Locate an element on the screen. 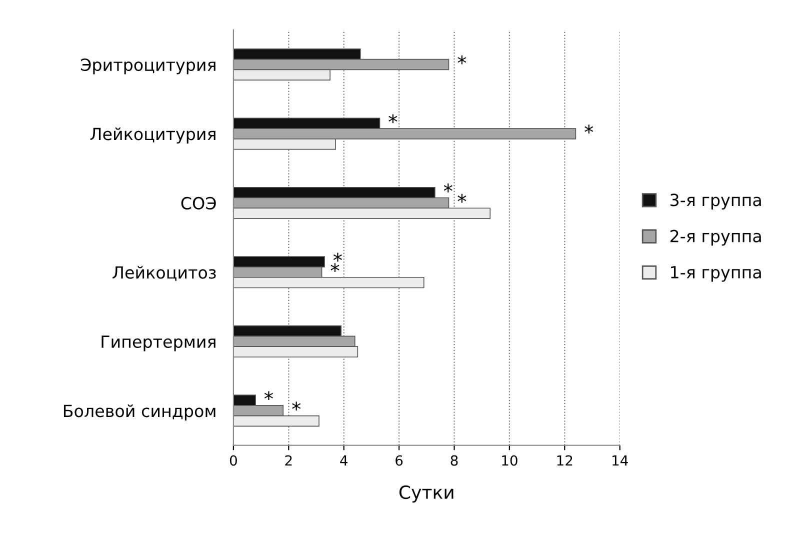 The image size is (805, 543). legend-label: 3-я группа is located at coordinates (715, 202).